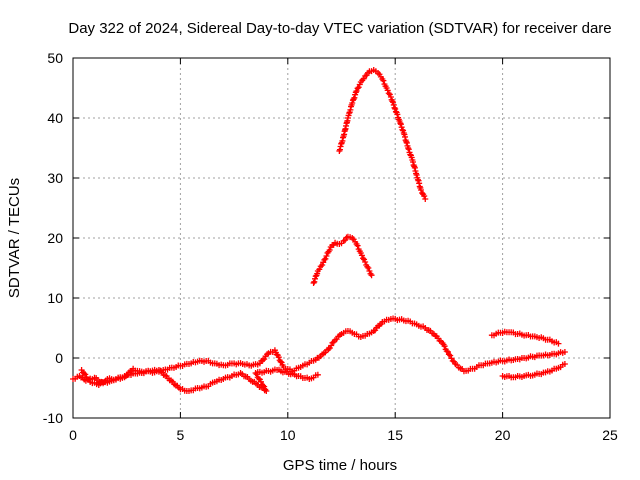 Image resolution: width=640 pixels, height=480 pixels. I want to click on y-tick-label: -10, so click(53, 418).